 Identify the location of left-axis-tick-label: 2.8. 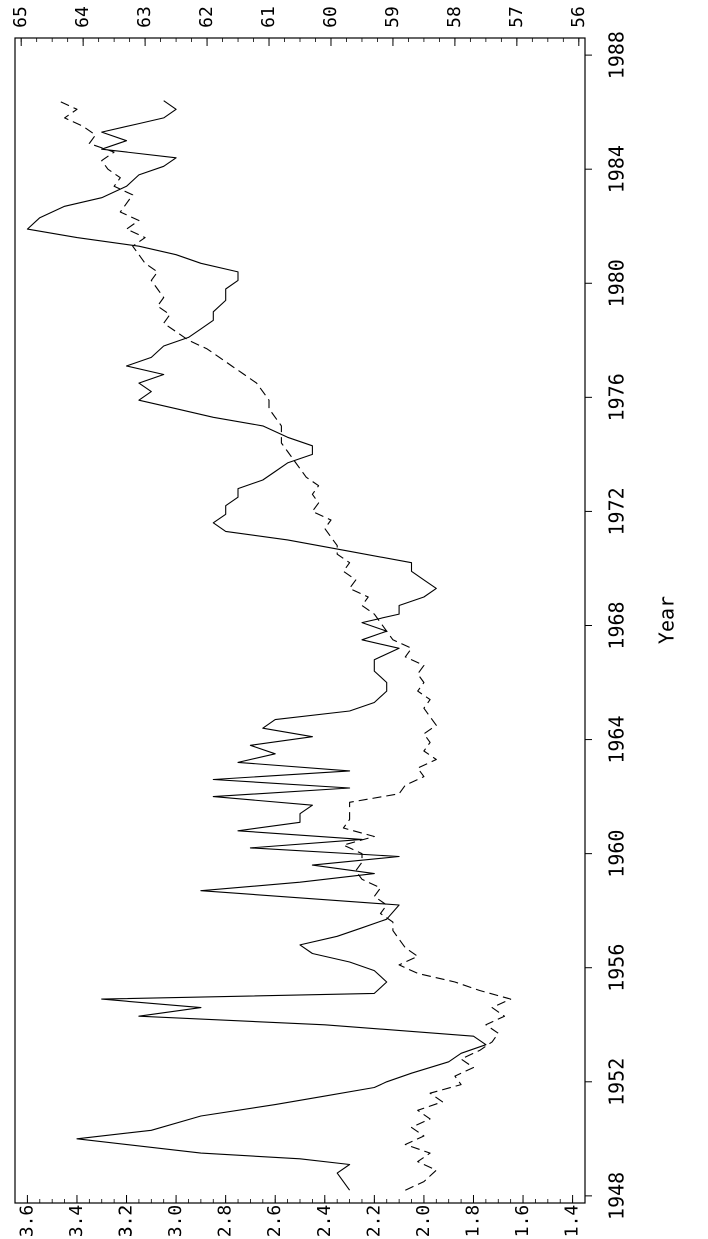
(225, 1221).